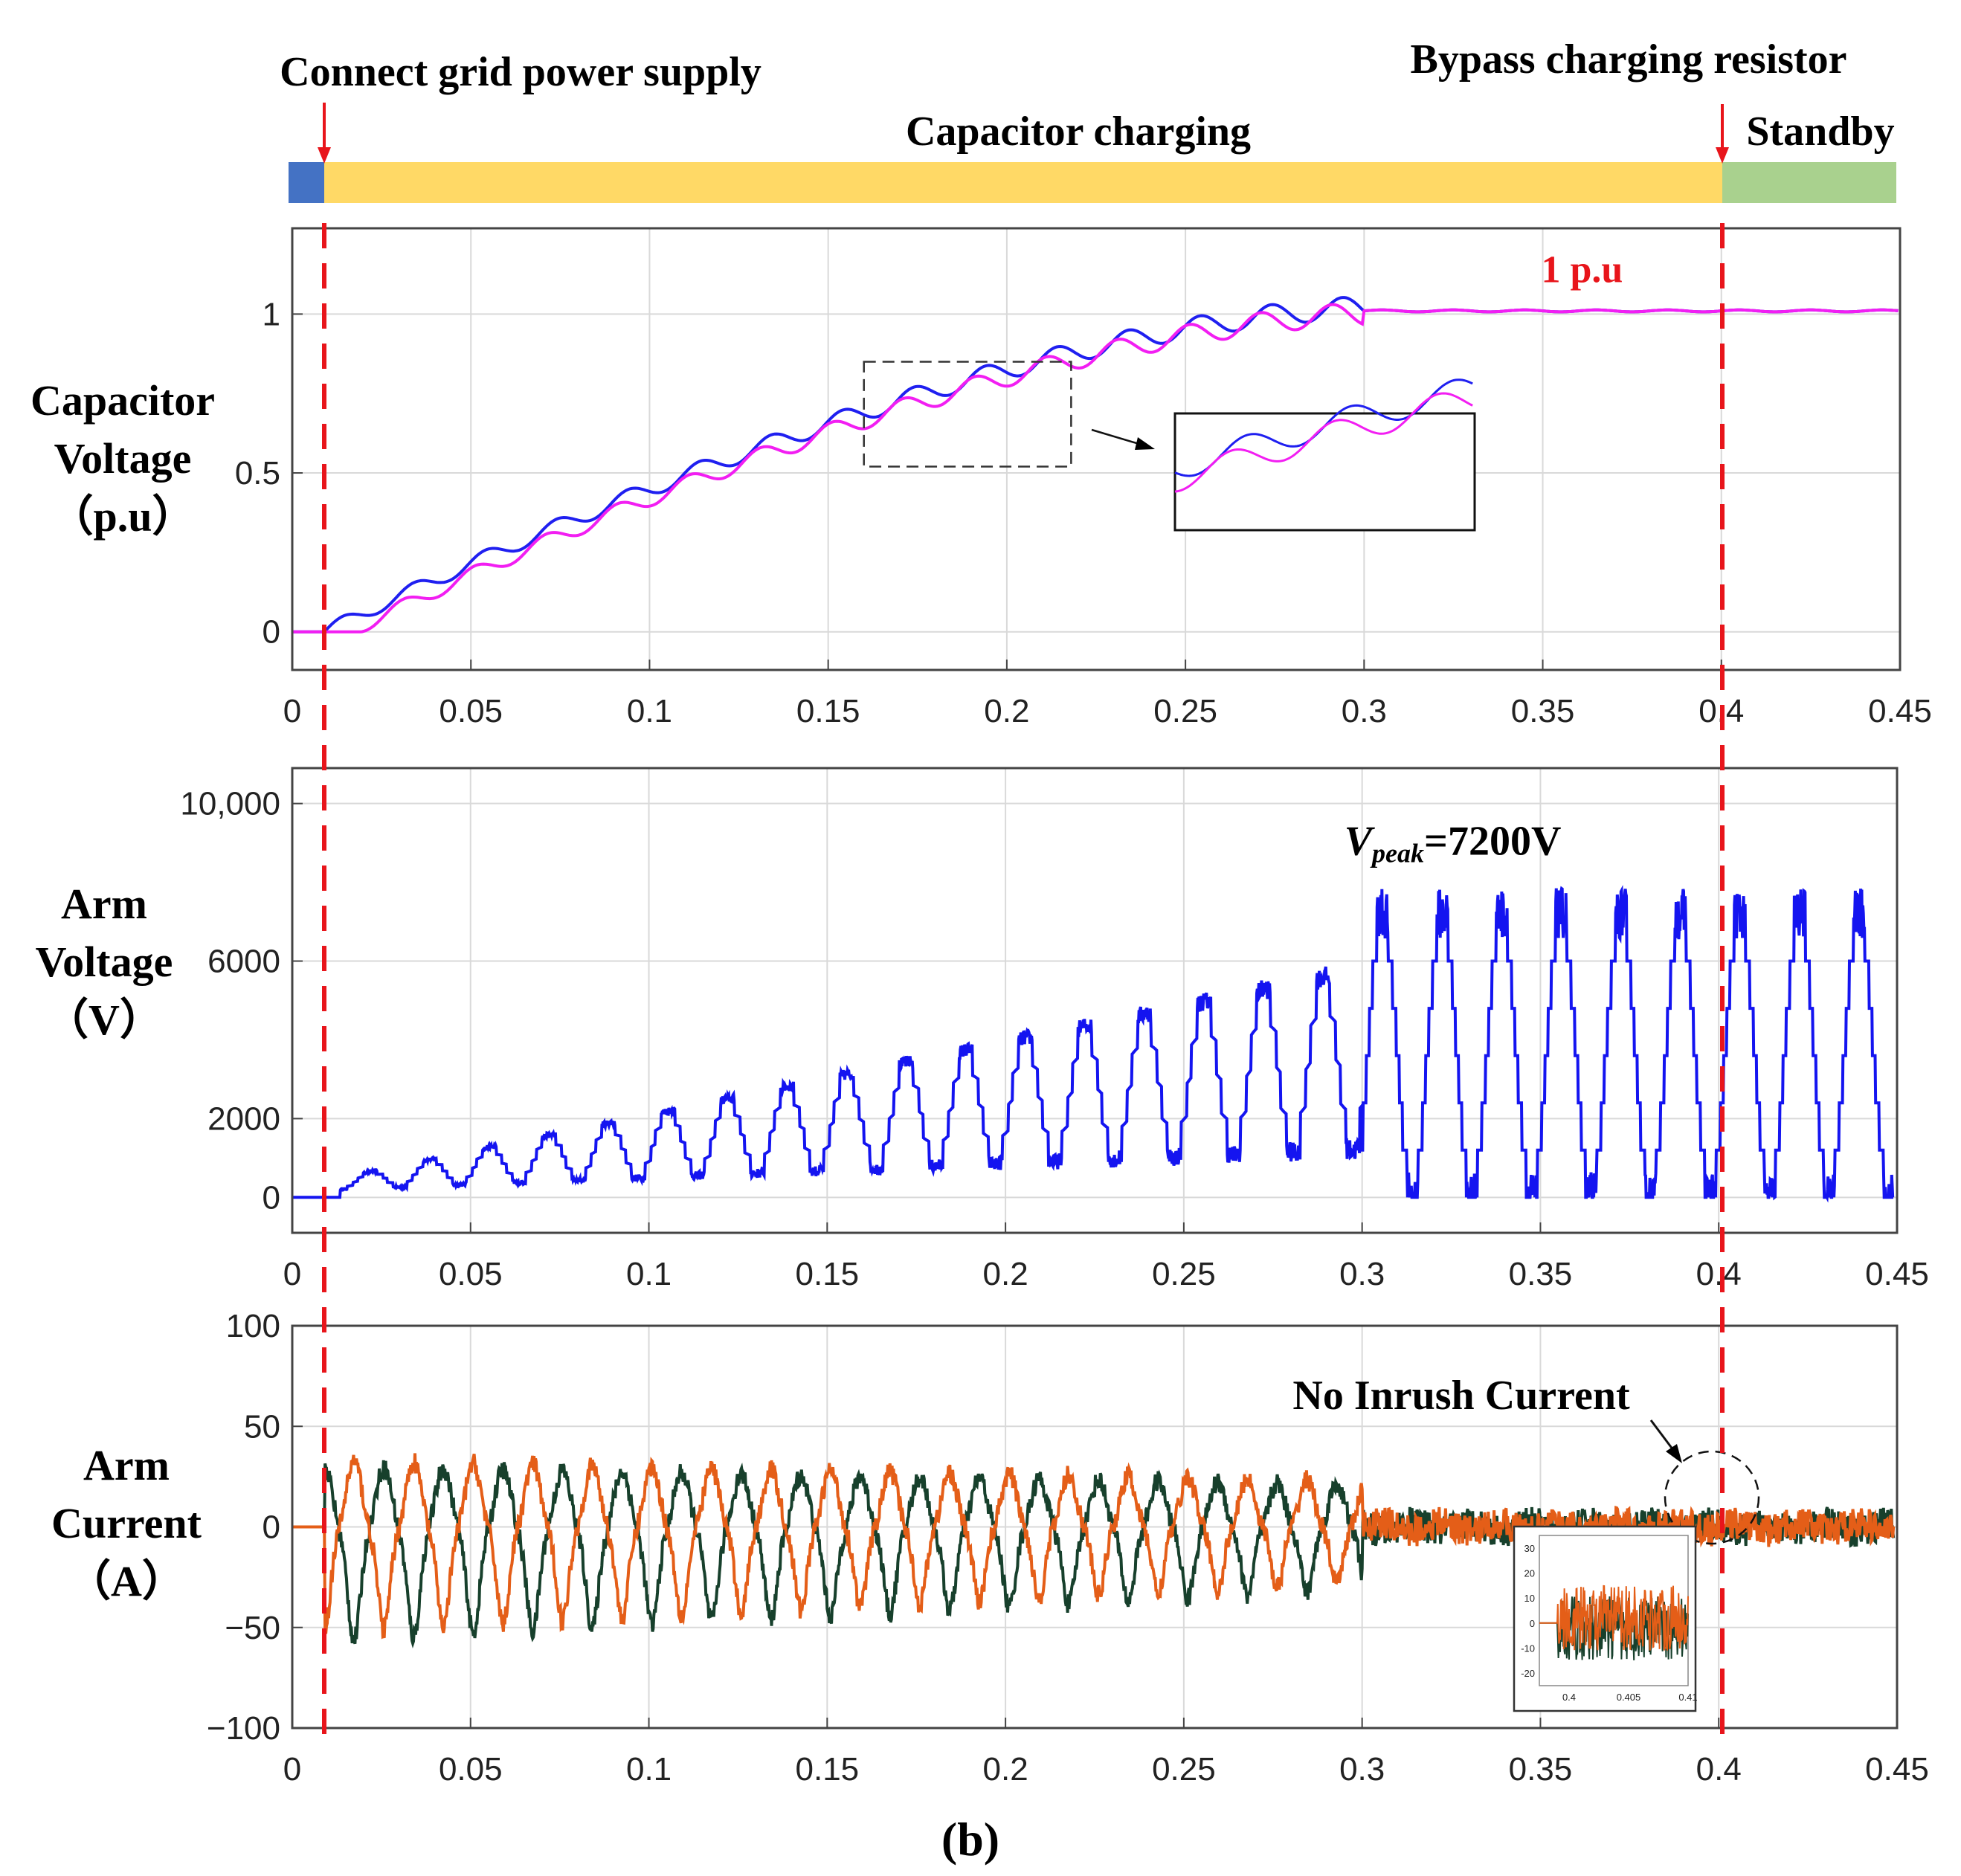 Image resolution: width=1961 pixels, height=1876 pixels. What do you see at coordinates (1529, 1598) in the screenshot?
I see `inset-y-tick-label: 10` at bounding box center [1529, 1598].